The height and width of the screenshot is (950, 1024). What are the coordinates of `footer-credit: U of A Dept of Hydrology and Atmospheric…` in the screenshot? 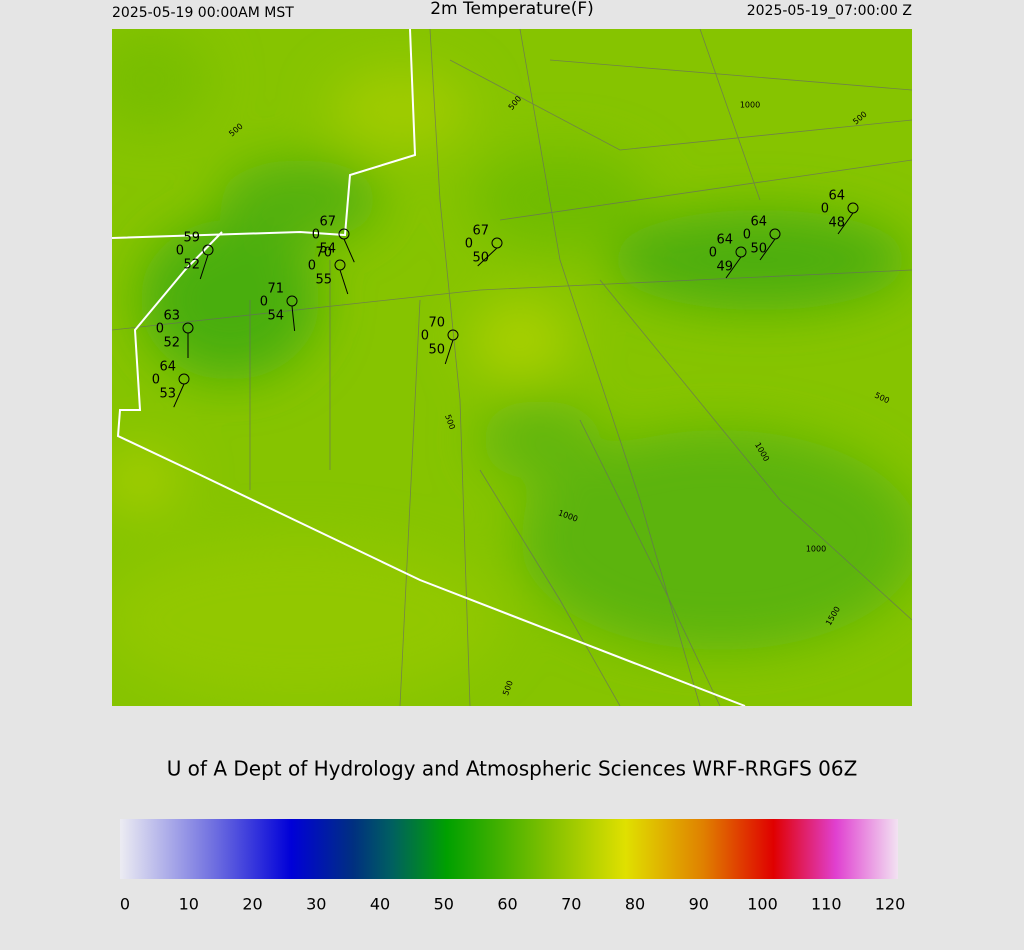 It's located at (512, 769).